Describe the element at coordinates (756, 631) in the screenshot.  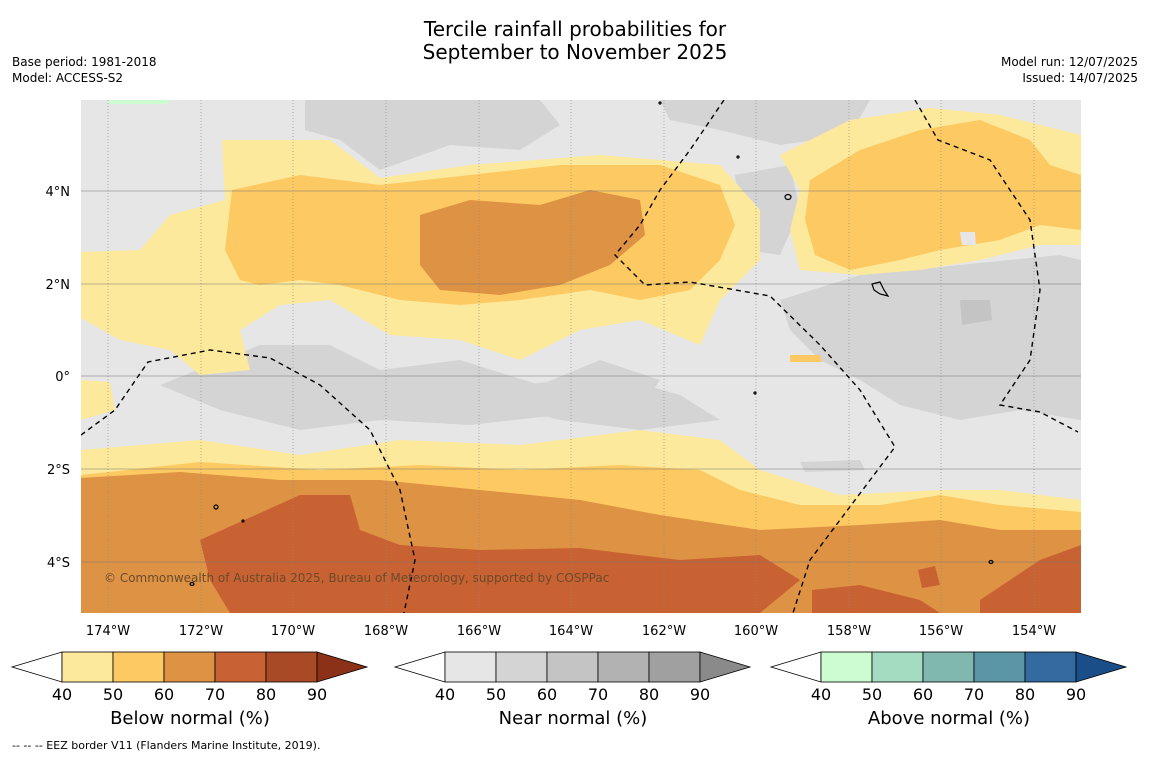
I see `lon-tick-label: 160°W` at that location.